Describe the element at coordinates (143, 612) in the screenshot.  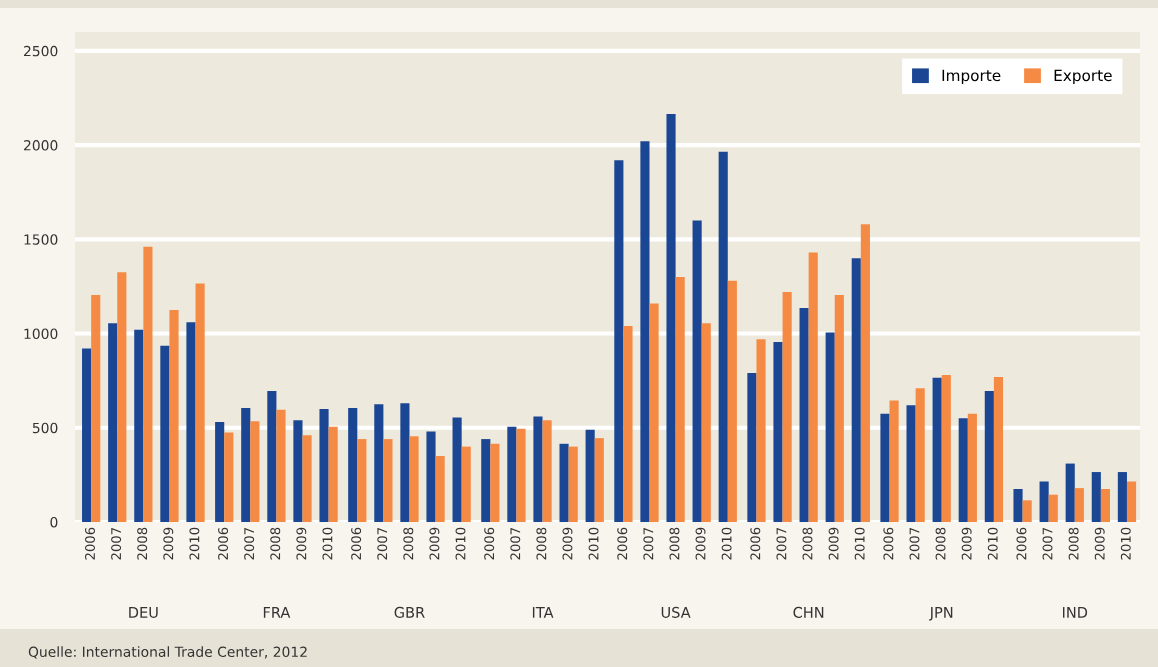
I see `text: DEU` at that location.